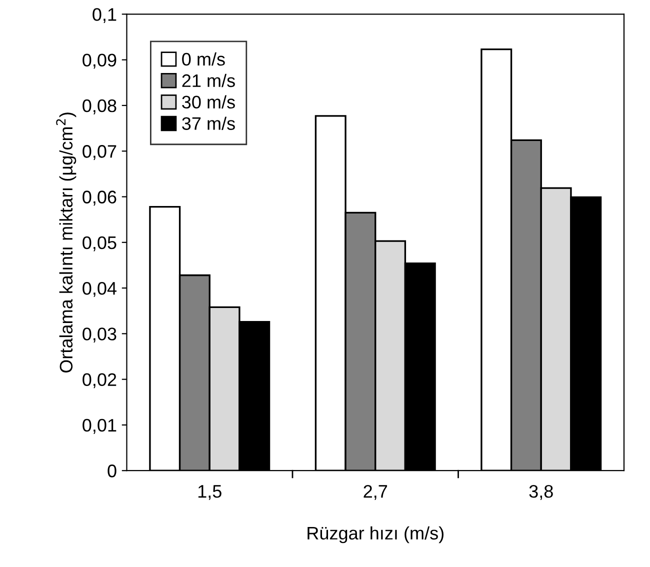  I want to click on y-axis-title: Ortalama kalıntı miktarı (µg/cm$^{2}$), so click(66, 242).